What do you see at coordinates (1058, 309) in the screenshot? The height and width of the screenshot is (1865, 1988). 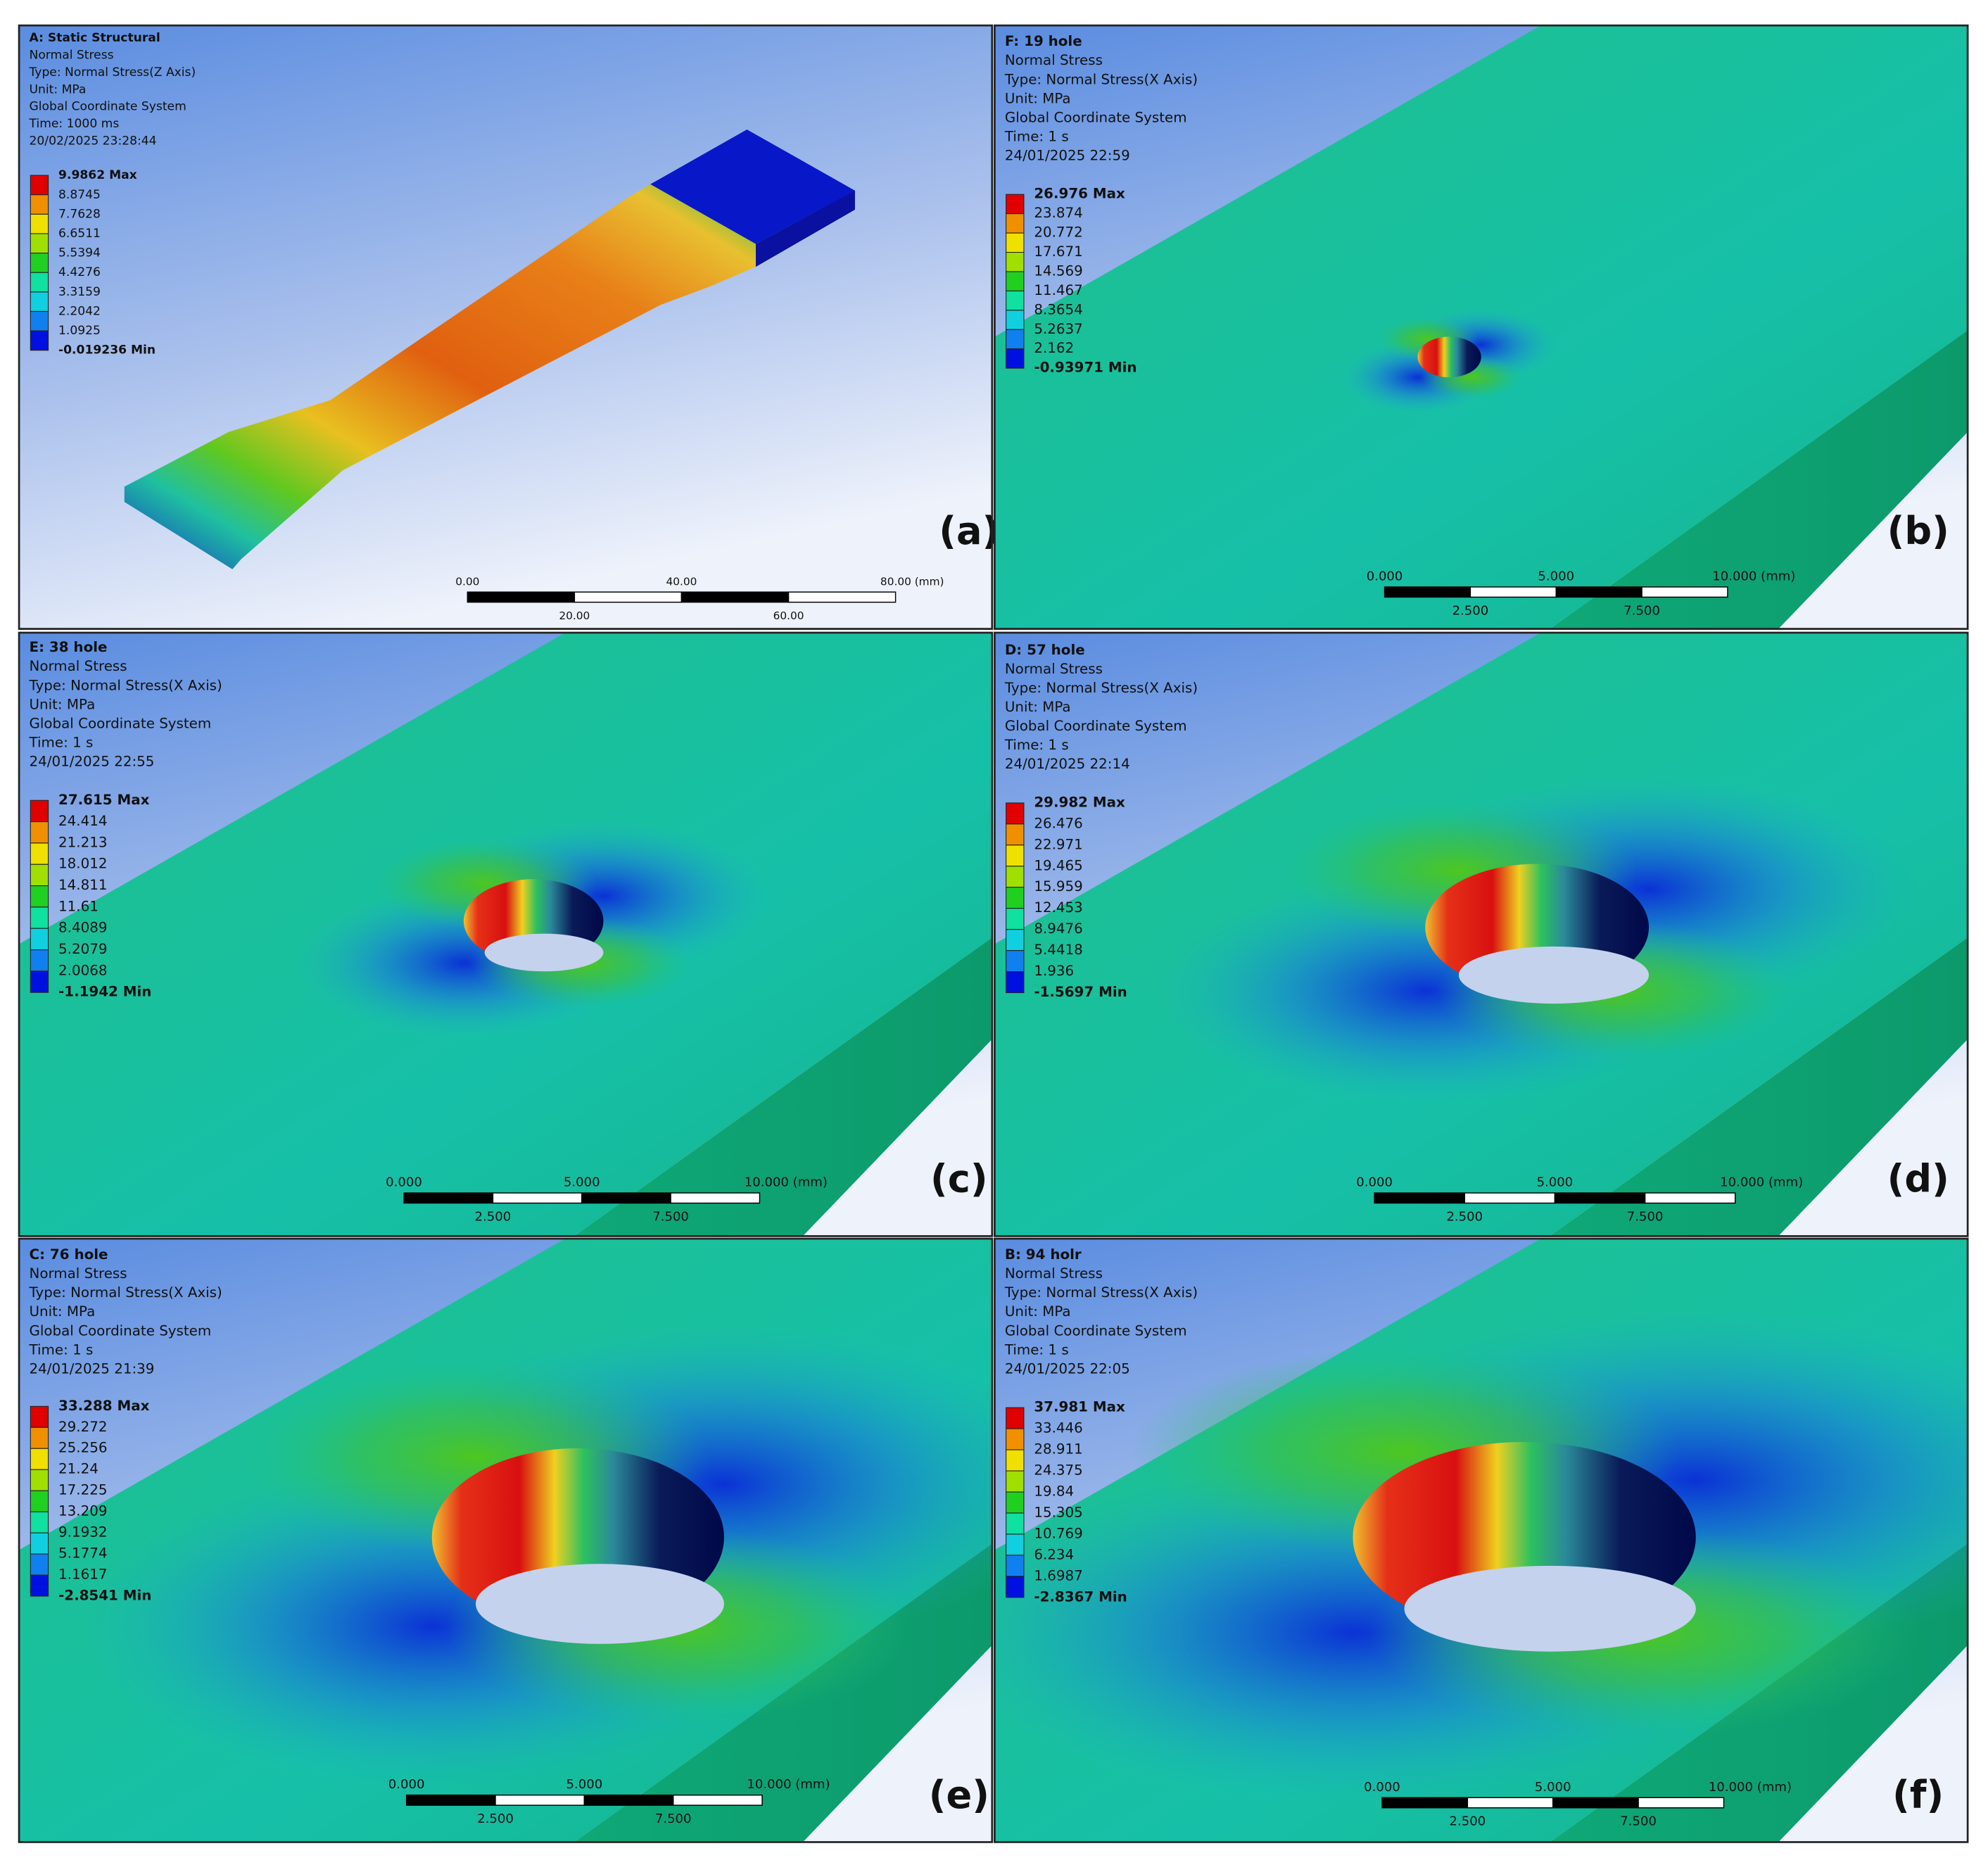 I see `legend-value: 8.3654` at bounding box center [1058, 309].